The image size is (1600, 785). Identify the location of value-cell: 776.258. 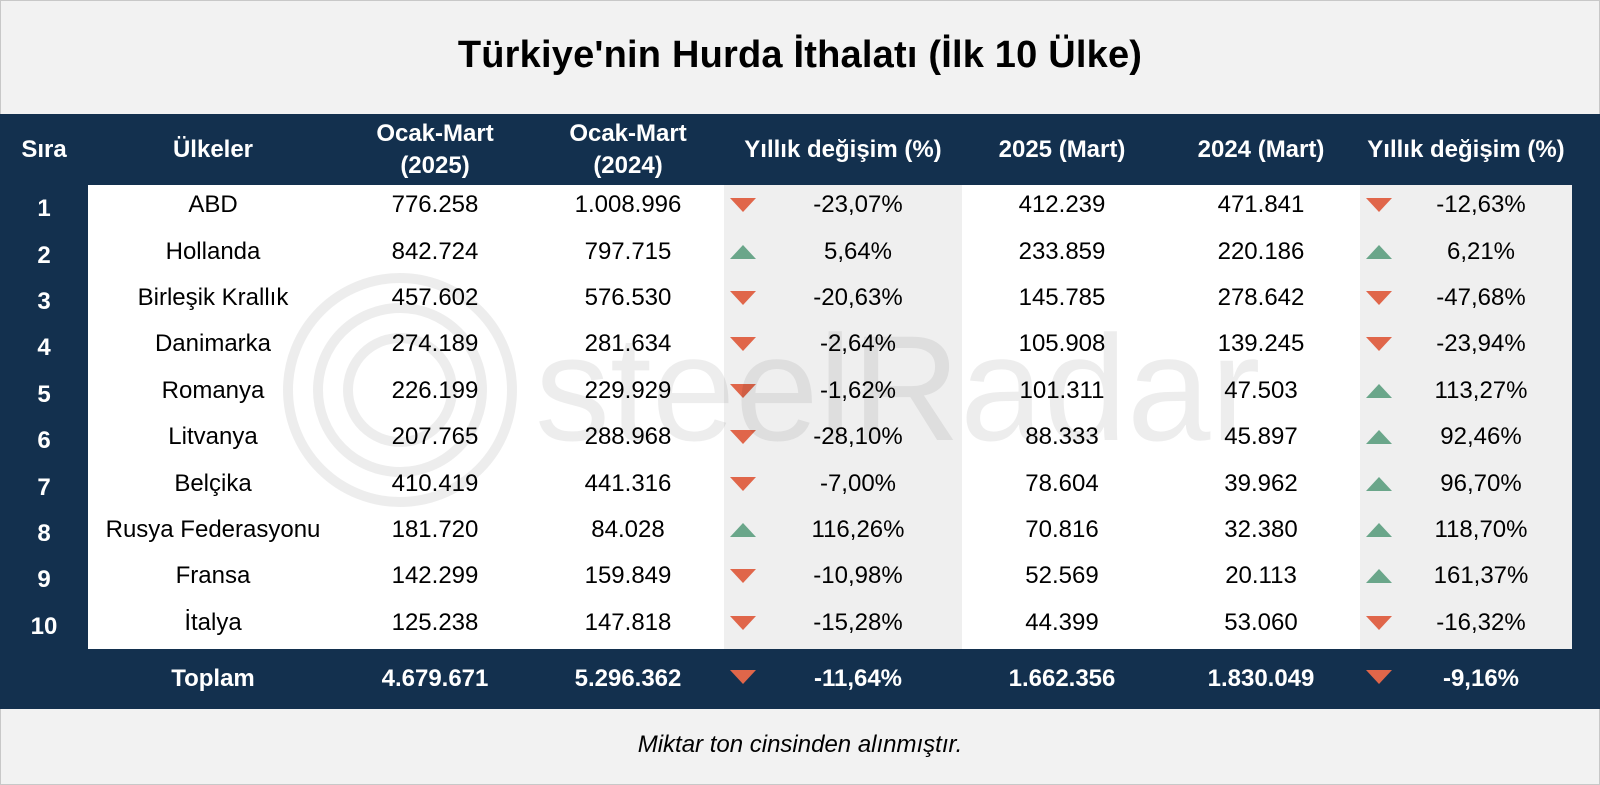
(435, 205).